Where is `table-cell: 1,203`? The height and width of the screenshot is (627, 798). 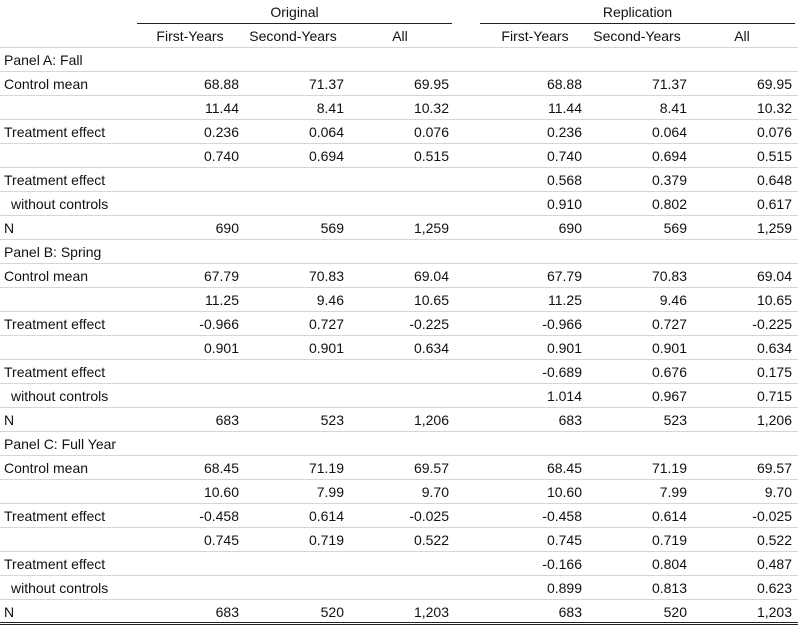 table-cell: 1,203 is located at coordinates (431, 612).